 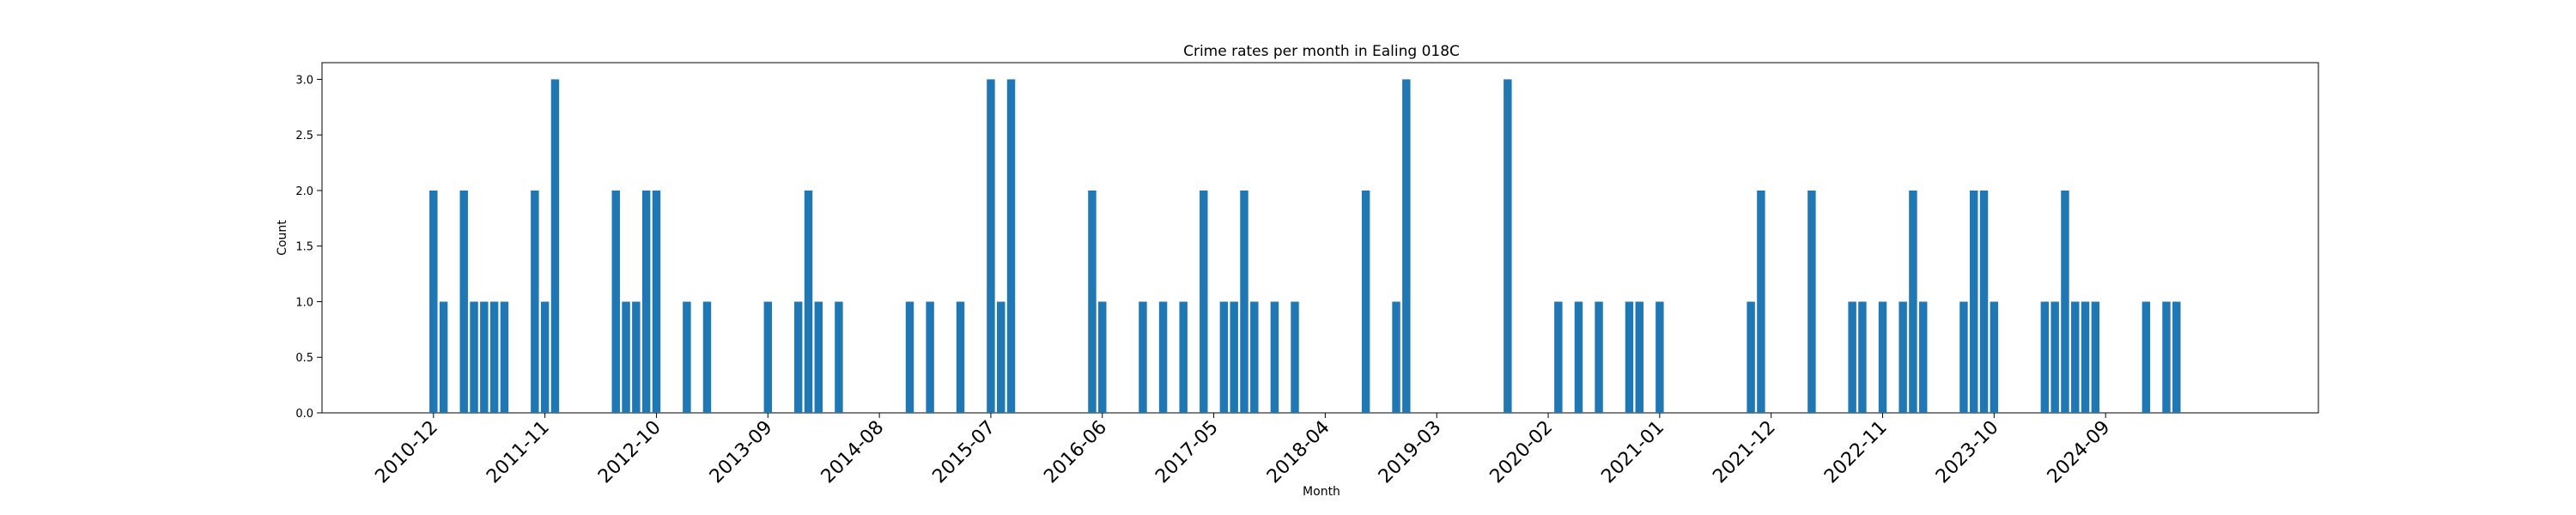 I want to click on x-tick-label: 2022-11, so click(x=1856, y=452).